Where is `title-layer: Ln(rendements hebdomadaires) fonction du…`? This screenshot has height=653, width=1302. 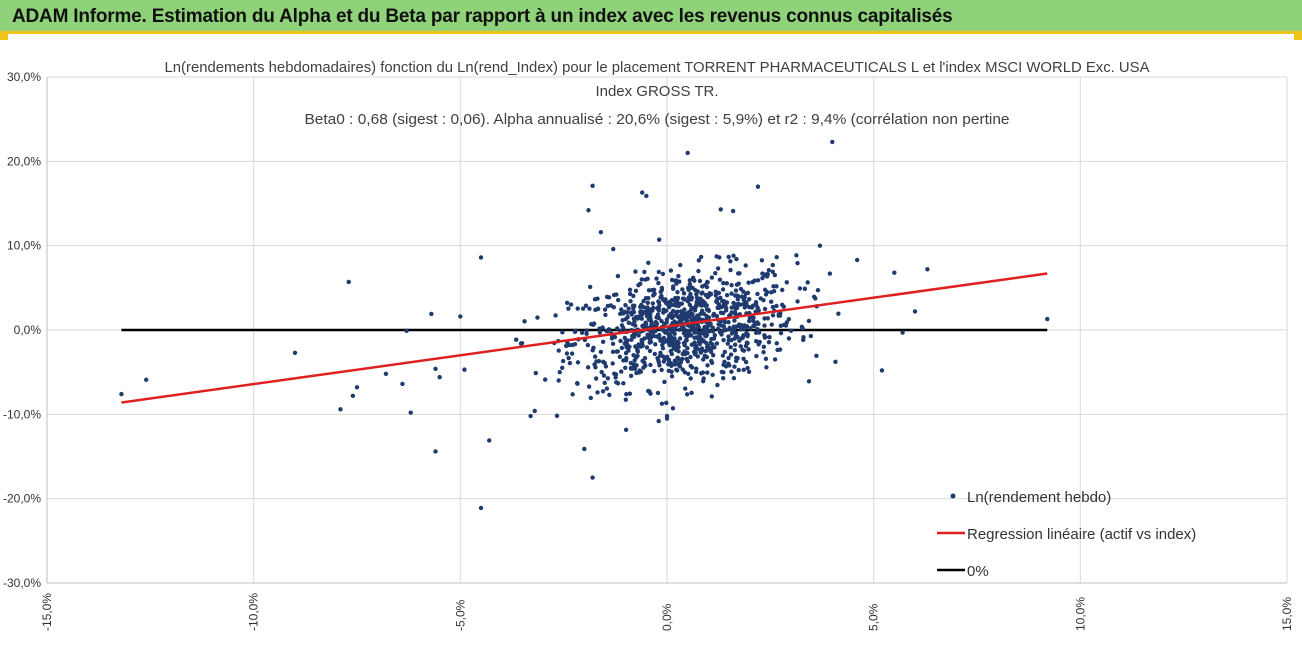
title-layer: Ln(rendements hebdomadaires) fonction du… is located at coordinates (657, 93).